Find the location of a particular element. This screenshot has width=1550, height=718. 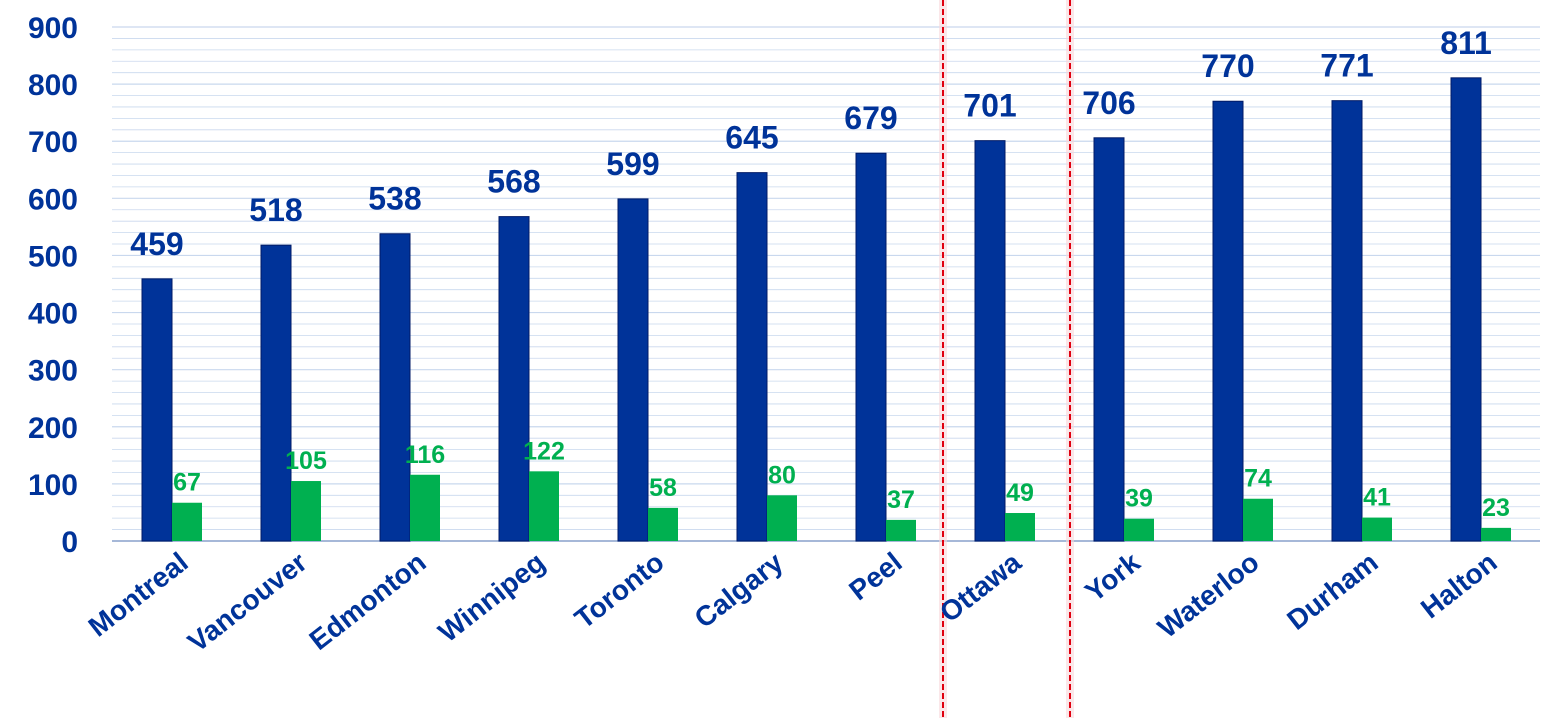

value-label-series-2: 49 is located at coordinates (1020, 493).